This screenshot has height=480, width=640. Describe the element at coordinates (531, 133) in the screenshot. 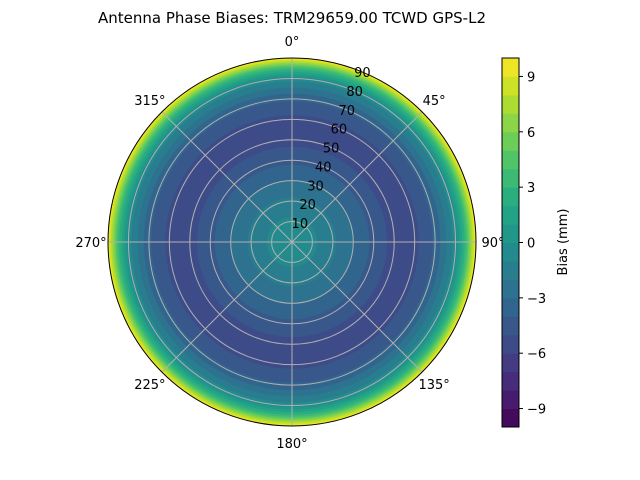

I see `colorbar-tick-label: 6` at that location.